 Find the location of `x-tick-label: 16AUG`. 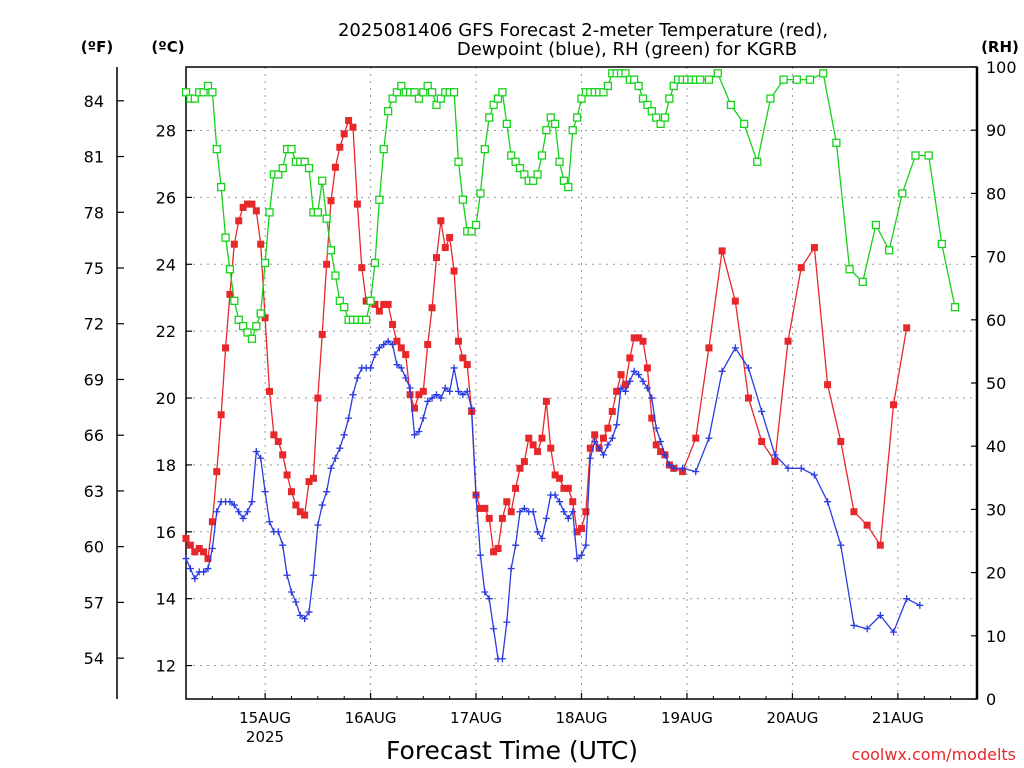

x-tick-label: 16AUG is located at coordinates (371, 718).